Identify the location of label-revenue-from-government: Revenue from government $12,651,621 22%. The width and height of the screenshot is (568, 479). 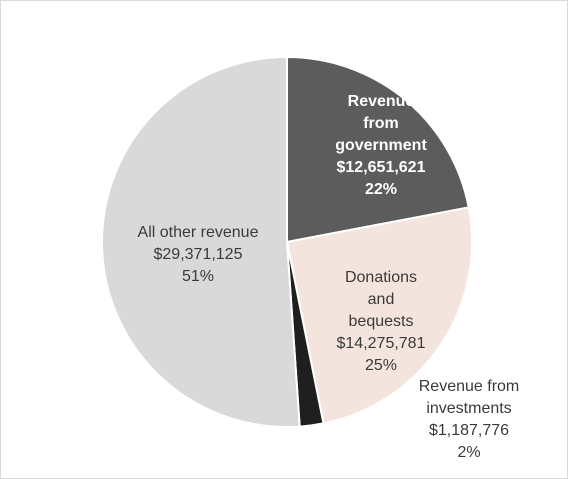
(381, 146).